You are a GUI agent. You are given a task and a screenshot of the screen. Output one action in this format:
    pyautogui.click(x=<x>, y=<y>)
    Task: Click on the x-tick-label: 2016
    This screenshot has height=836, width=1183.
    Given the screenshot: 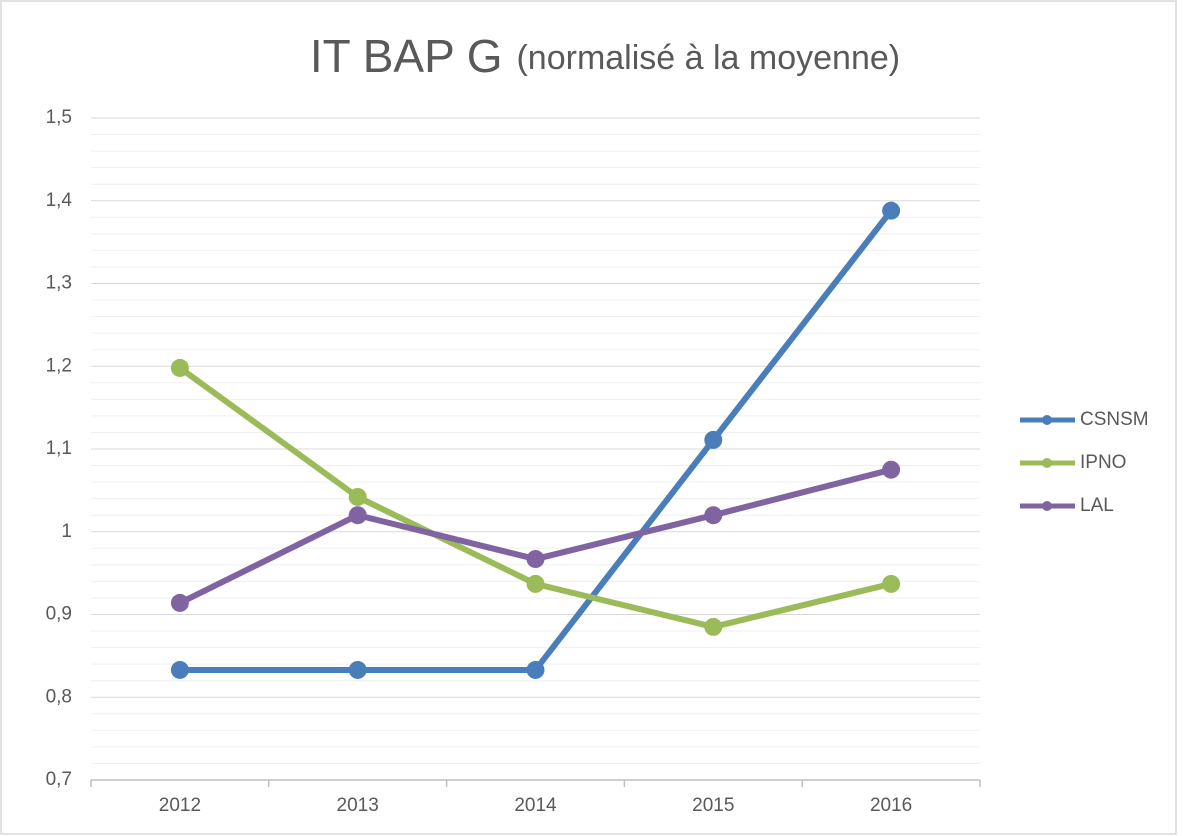 What is the action you would take?
    pyautogui.click(x=891, y=805)
    